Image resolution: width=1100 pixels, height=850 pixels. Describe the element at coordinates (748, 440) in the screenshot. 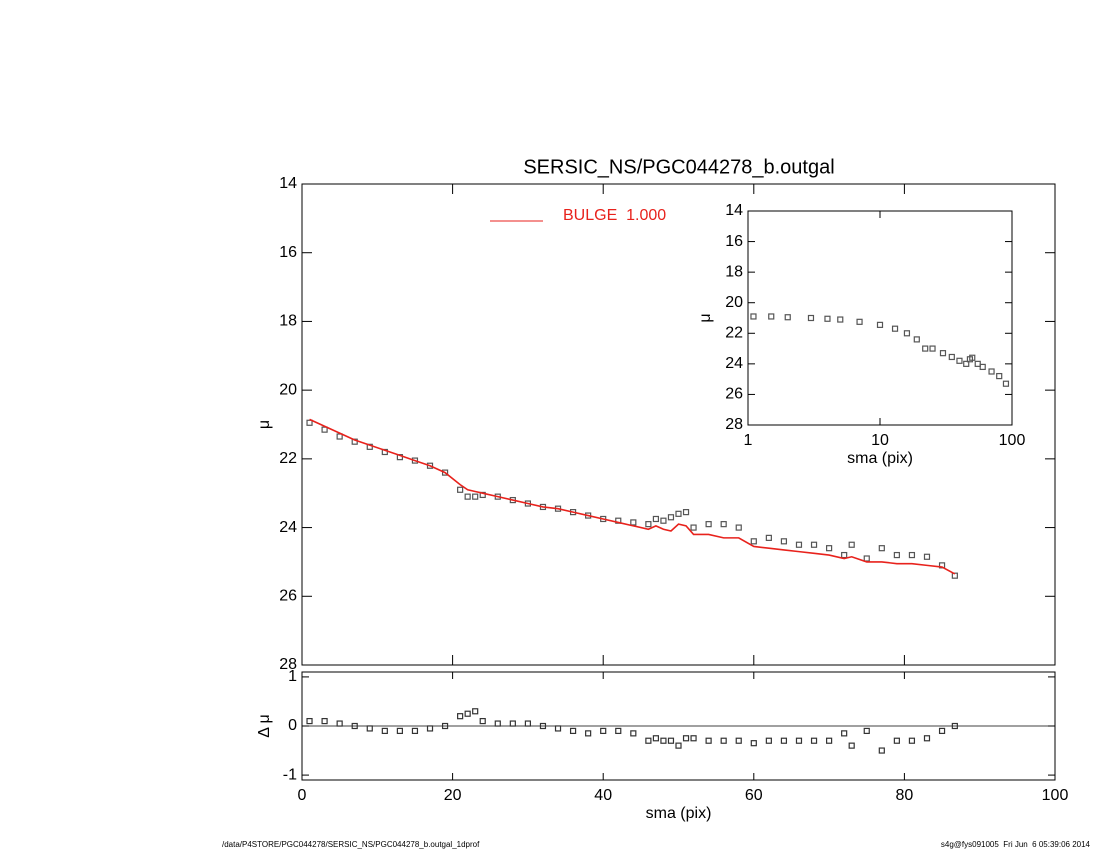

I see `x-tick-label: 1` at that location.